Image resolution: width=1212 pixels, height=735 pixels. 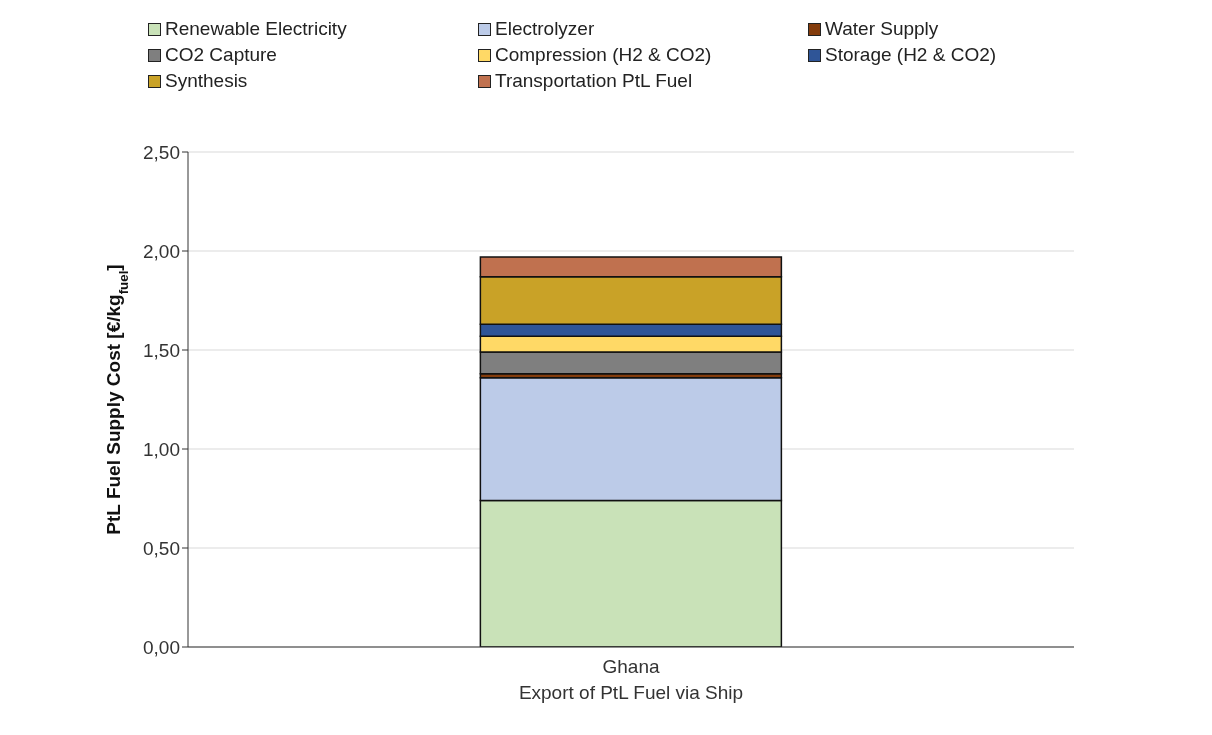 What do you see at coordinates (256, 29) in the screenshot?
I see `legend-label: Renewable Electricity` at bounding box center [256, 29].